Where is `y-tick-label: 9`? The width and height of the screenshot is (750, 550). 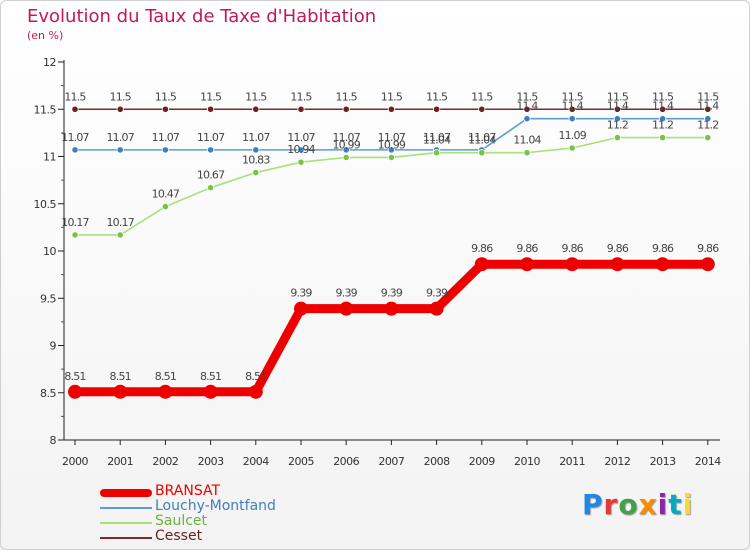 y-tick-label: 9 is located at coordinates (53, 346).